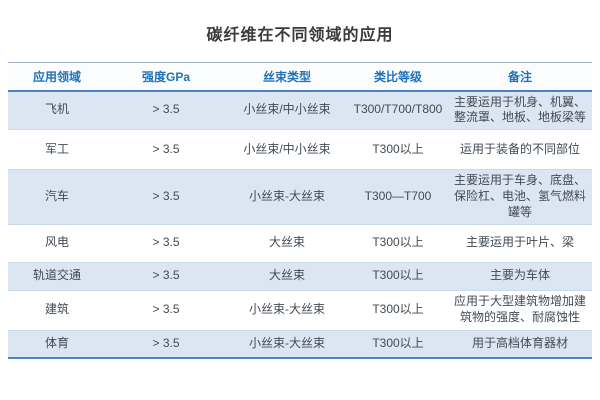 This screenshot has width=600, height=400. Describe the element at coordinates (519, 242) in the screenshot. I see `cell-note: 主要运用于叶片、梁` at that location.